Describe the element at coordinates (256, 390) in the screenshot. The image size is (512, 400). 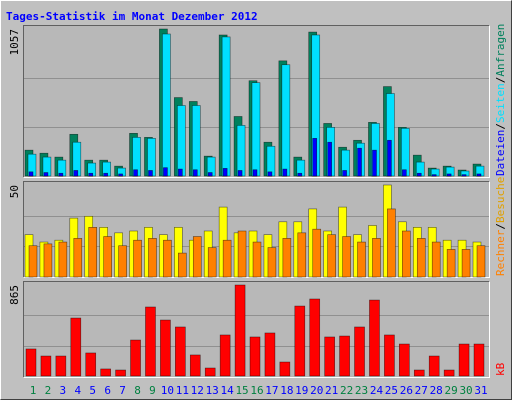
I see `x-tick-label: 16` at that location.